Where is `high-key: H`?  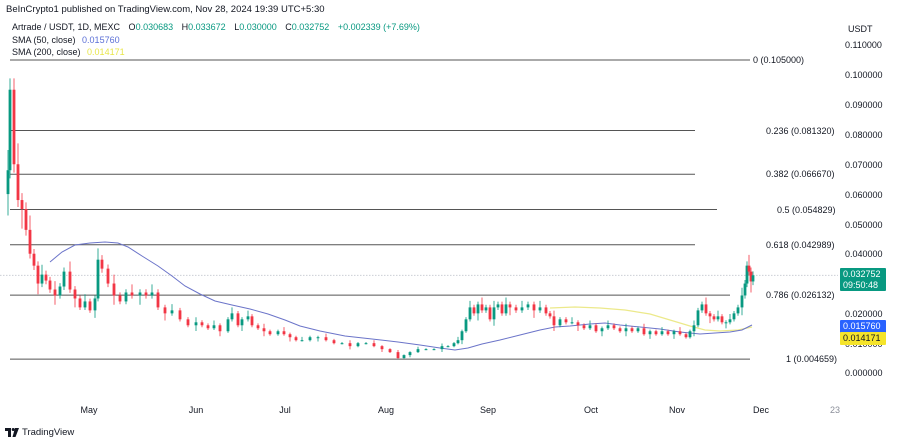 high-key: H is located at coordinates (185, 27).